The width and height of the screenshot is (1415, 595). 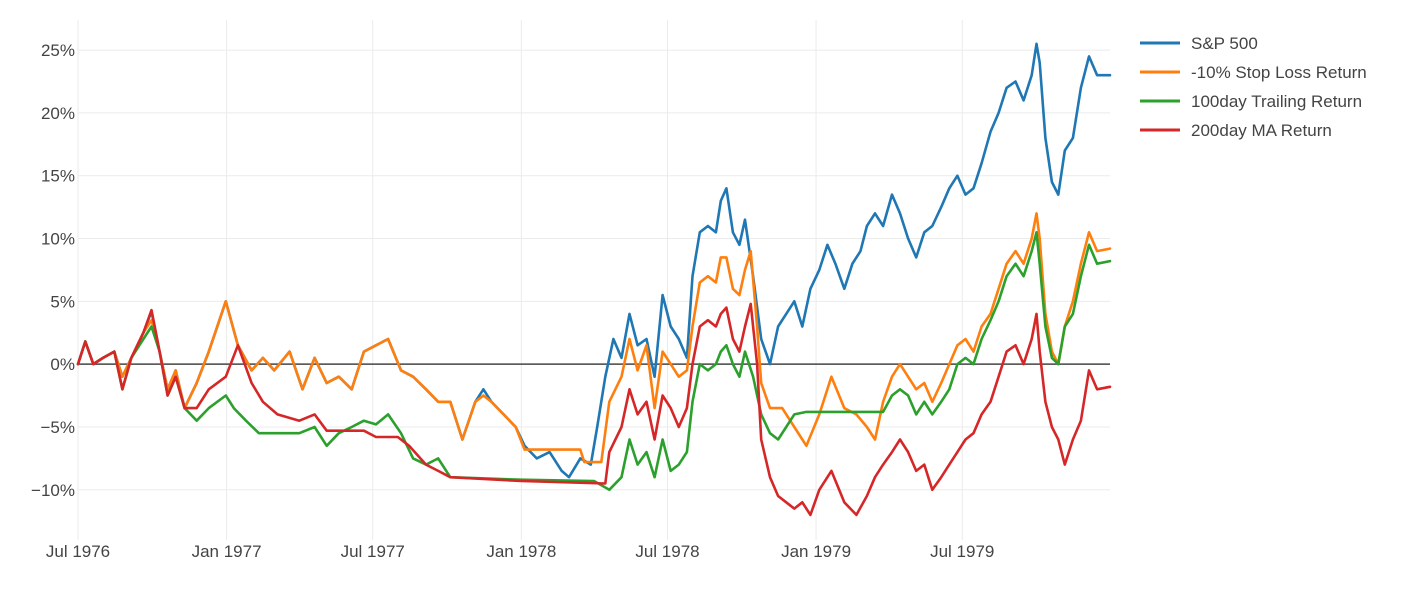 I want to click on y-tick-label: 10%, so click(x=58, y=239).